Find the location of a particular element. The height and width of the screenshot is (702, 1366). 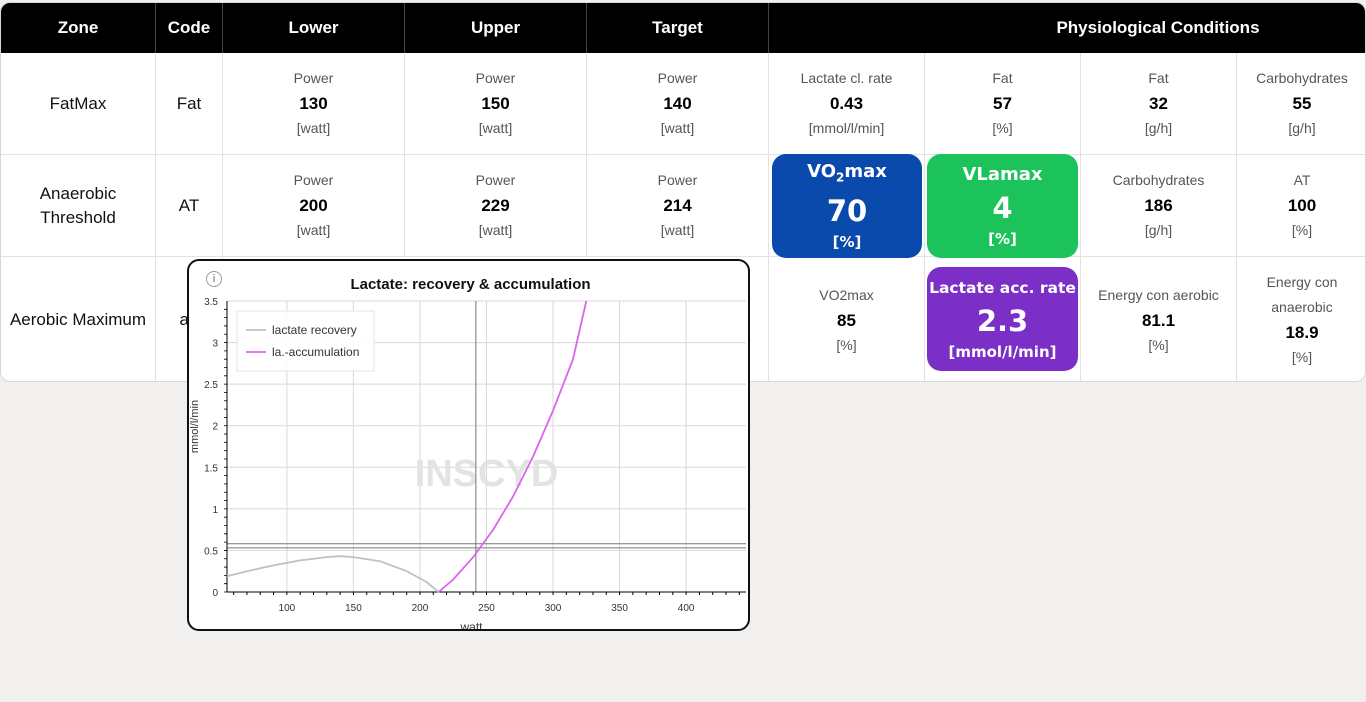

row1-upper: Power 150 [watt] is located at coordinates (496, 104).